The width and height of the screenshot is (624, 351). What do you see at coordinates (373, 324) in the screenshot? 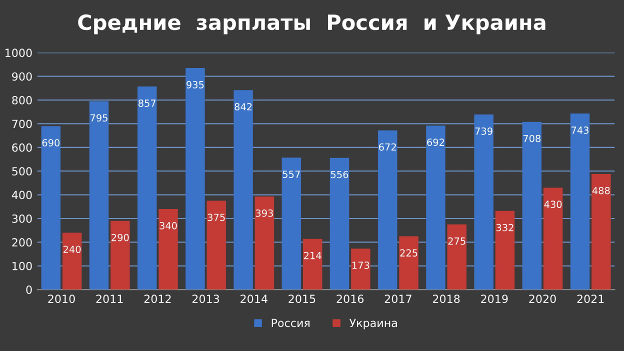
I see `legend-label: Украина` at bounding box center [373, 324].